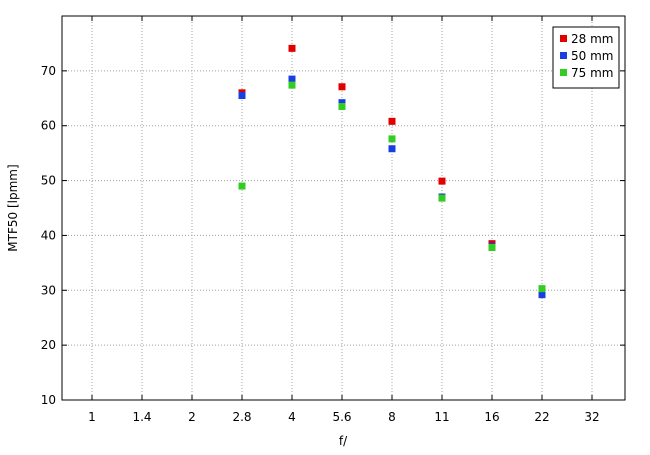  What do you see at coordinates (292, 417) in the screenshot?
I see `x-tick-label: 4` at bounding box center [292, 417].